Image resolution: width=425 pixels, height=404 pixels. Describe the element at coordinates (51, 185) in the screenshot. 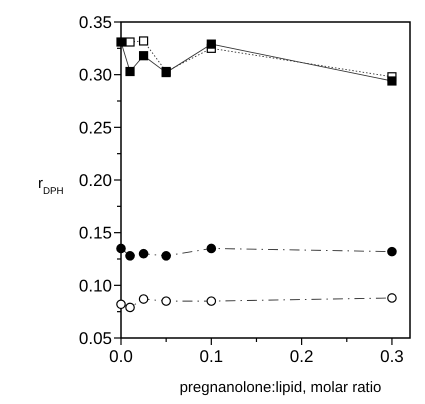

I see `y-axis-title: r$_{DPH}$` at that location.